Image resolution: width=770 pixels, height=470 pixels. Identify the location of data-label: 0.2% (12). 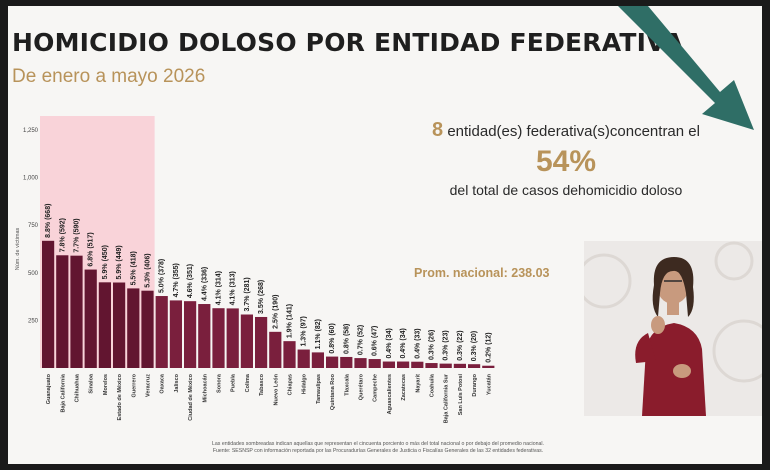
(488, 347).